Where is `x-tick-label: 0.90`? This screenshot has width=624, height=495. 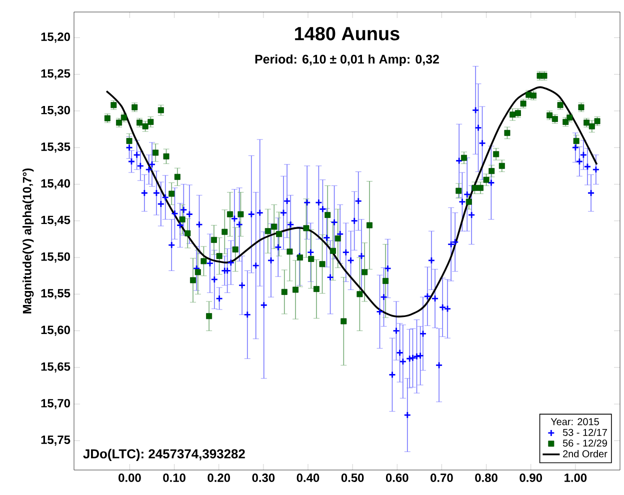 x-tick-label: 0.90 is located at coordinates (531, 478).